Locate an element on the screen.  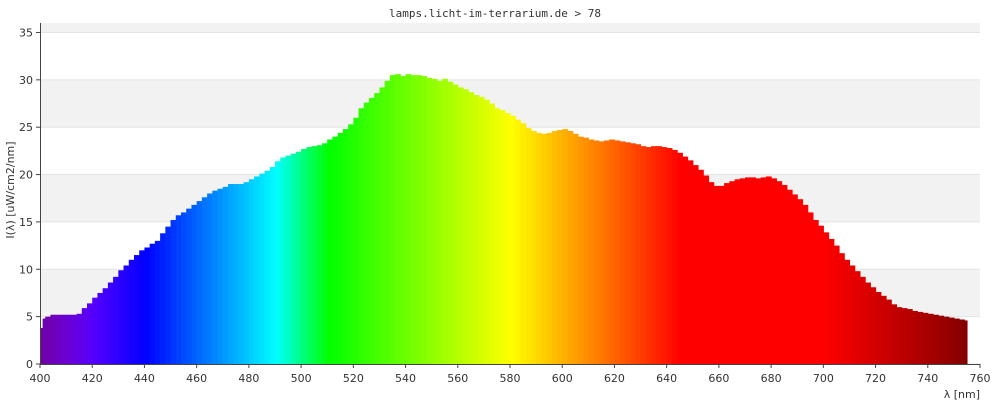
chart-title: lamps.licht-im-terrarium.de > 78 is located at coordinates (495, 13).